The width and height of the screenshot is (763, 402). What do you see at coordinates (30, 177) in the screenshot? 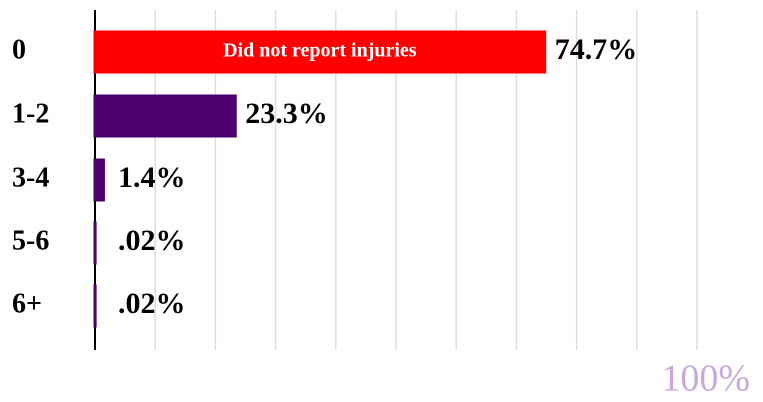
I see `y-tick-label: 3-4` at bounding box center [30, 177].